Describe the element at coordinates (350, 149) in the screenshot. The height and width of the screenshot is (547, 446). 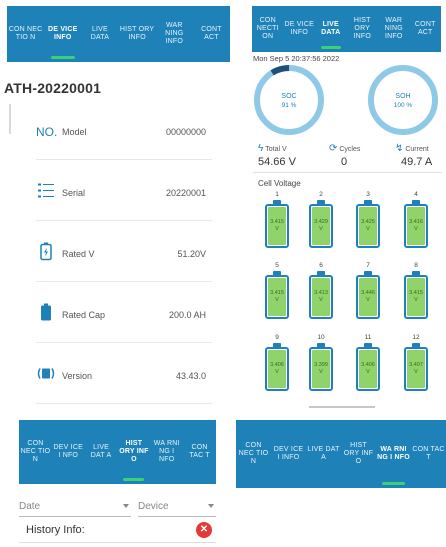
I see `cycles-label: Cycles` at that location.